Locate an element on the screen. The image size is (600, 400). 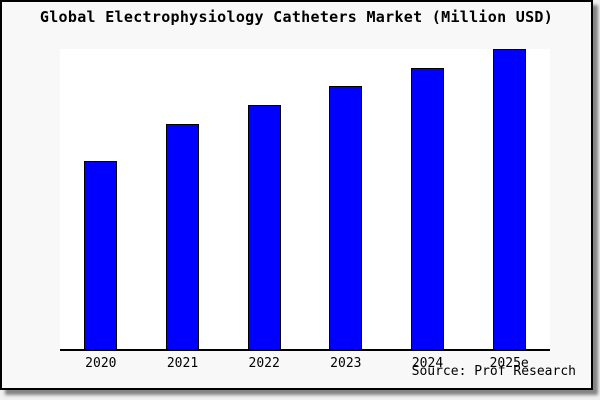
x-tick-label-2021: 2021 is located at coordinates (182, 363).